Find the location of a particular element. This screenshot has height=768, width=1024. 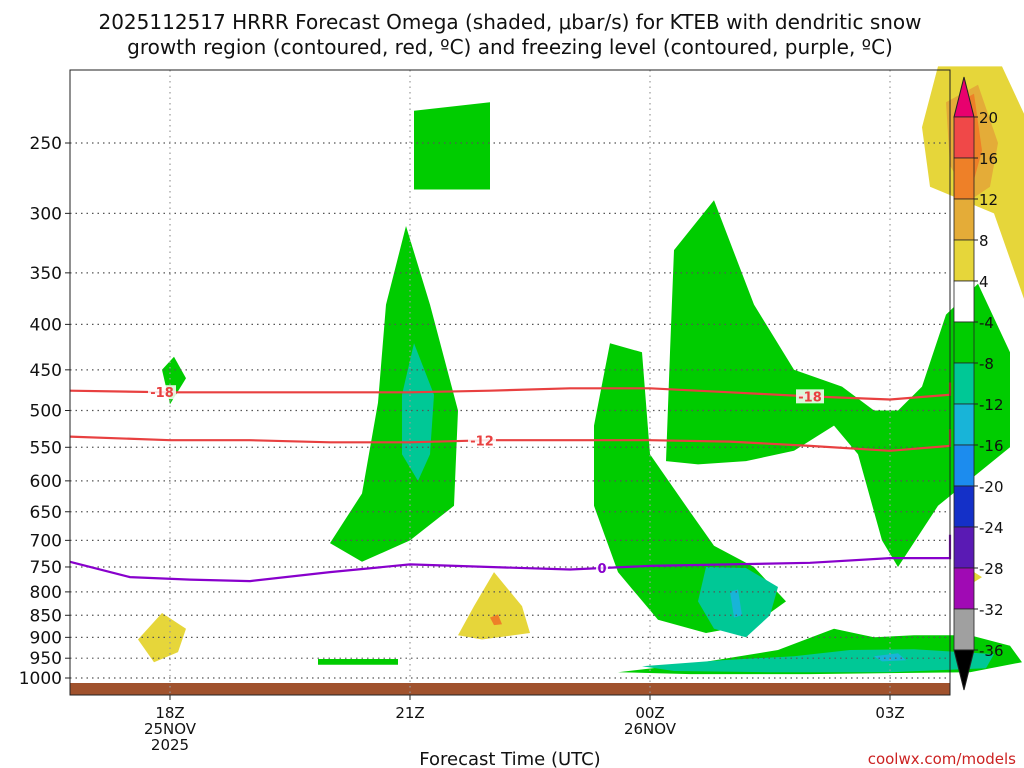

x-tick-label-24-0: 00Z is located at coordinates (649, 713).